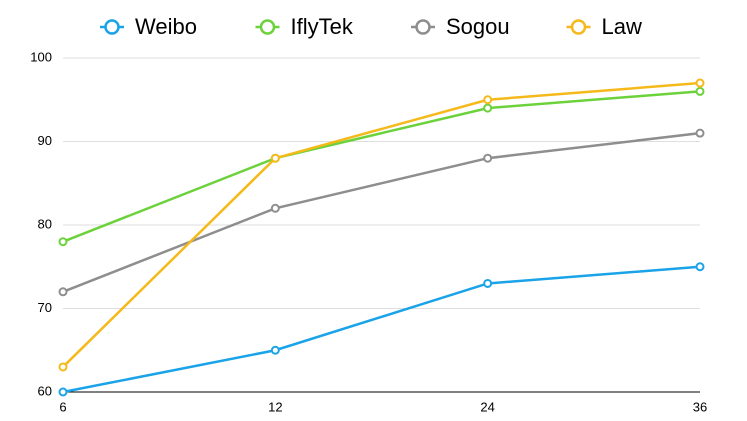 The height and width of the screenshot is (421, 747). What do you see at coordinates (322, 26) in the screenshot?
I see `legend-label: IflyTek` at bounding box center [322, 26].